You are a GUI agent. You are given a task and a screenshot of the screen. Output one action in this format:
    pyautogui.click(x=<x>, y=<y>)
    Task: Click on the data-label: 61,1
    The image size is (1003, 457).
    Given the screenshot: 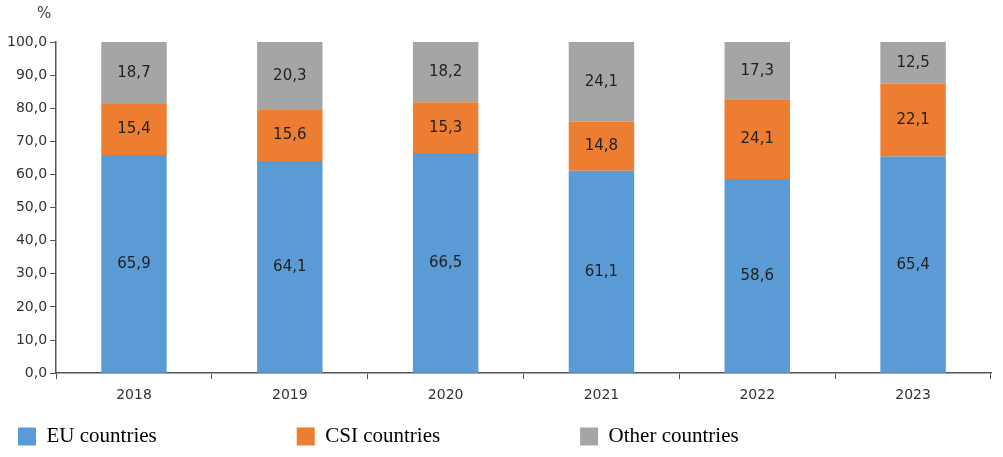 What is the action you would take?
    pyautogui.click(x=601, y=270)
    